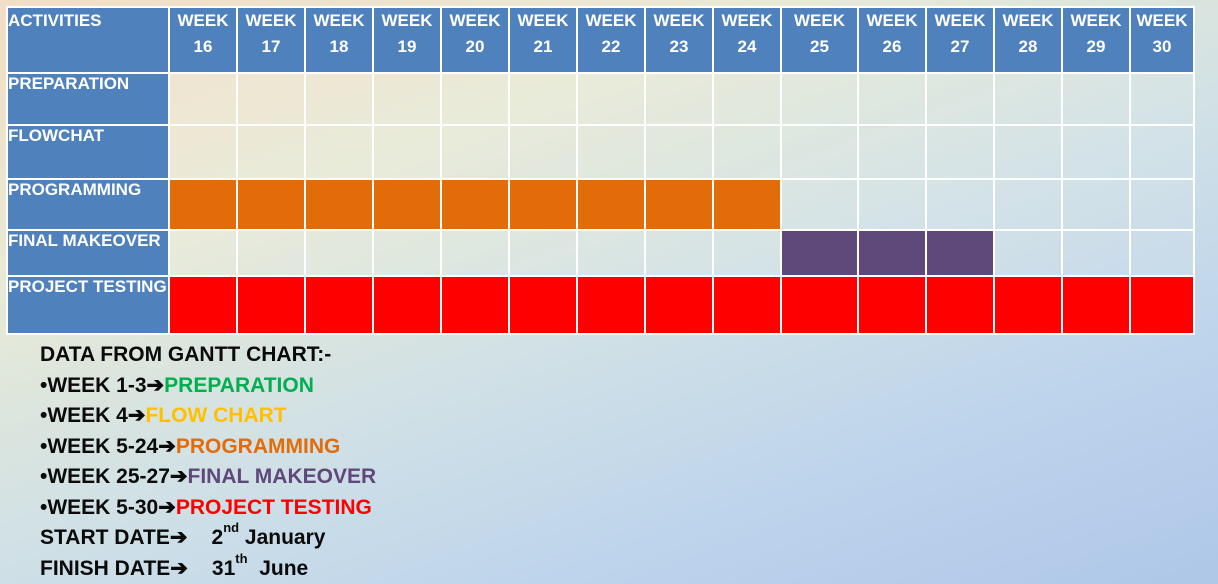  Describe the element at coordinates (819, 46) in the screenshot. I see `week-number: 25` at that location.